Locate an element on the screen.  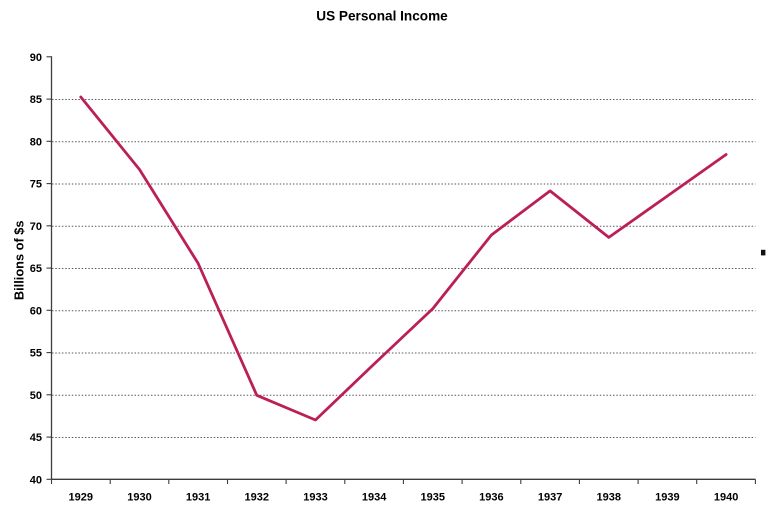
svg-text: 1929 is located at coordinates (81, 498).